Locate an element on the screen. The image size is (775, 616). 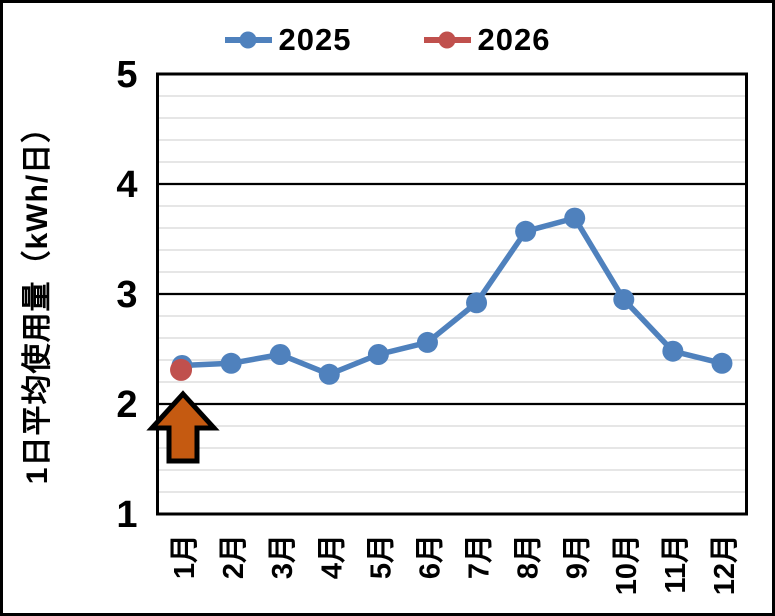
x-tick-label: 10月 is located at coordinates (627, 564).